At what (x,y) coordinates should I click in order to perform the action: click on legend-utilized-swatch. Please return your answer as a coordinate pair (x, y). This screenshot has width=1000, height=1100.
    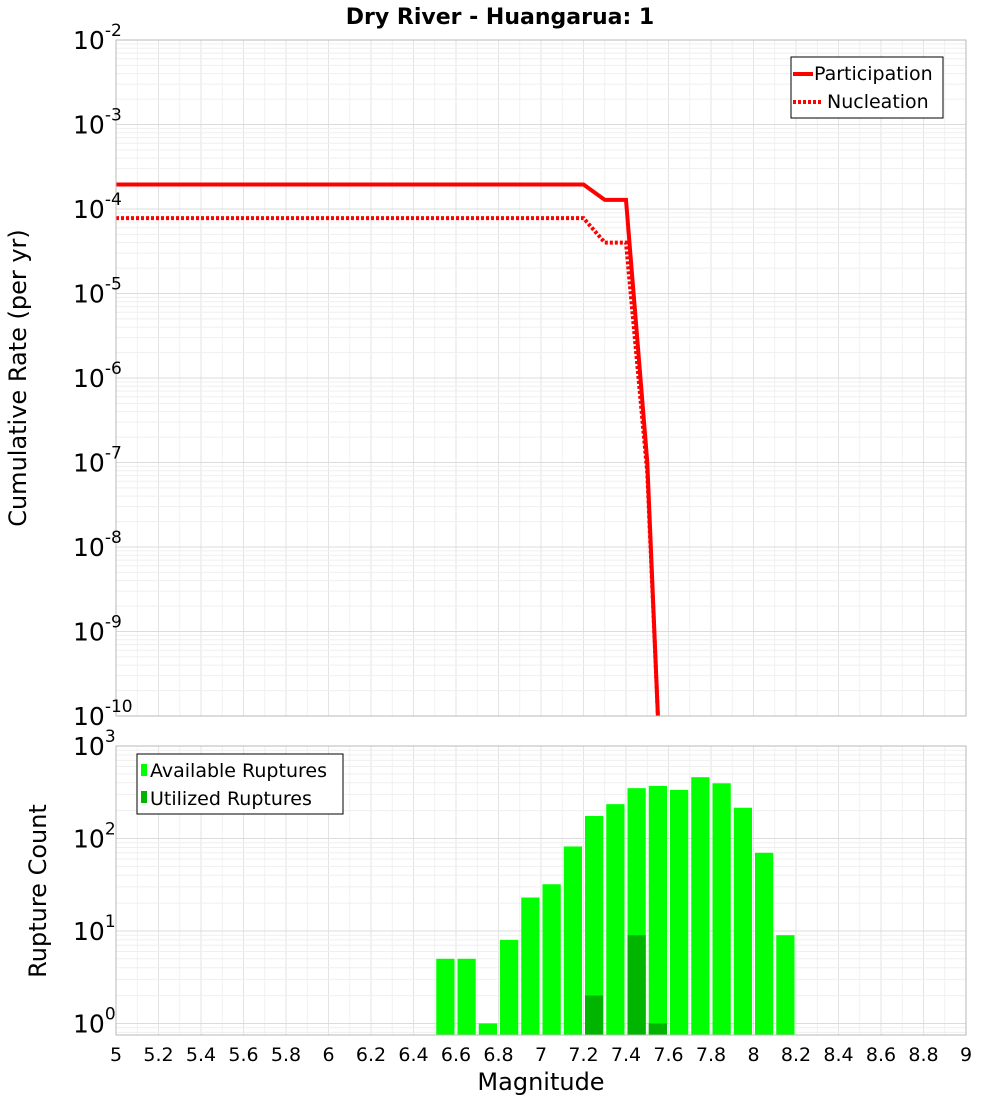
    Looking at the image, I should click on (144, 797).